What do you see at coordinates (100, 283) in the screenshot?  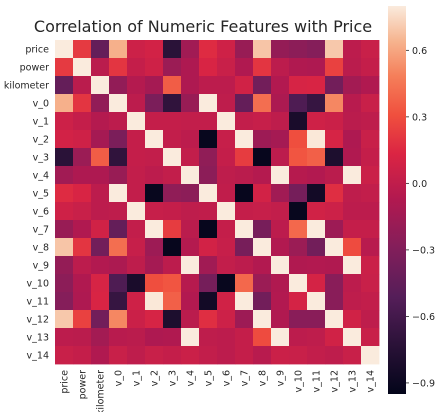 I see `heatmap-cell-v_10-kilometer` at bounding box center [100, 283].